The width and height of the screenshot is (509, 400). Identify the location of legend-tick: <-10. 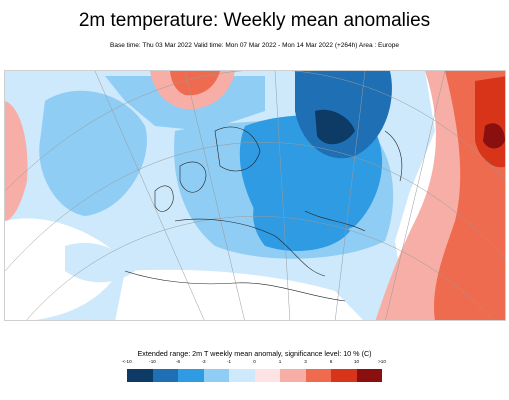
(127, 361).